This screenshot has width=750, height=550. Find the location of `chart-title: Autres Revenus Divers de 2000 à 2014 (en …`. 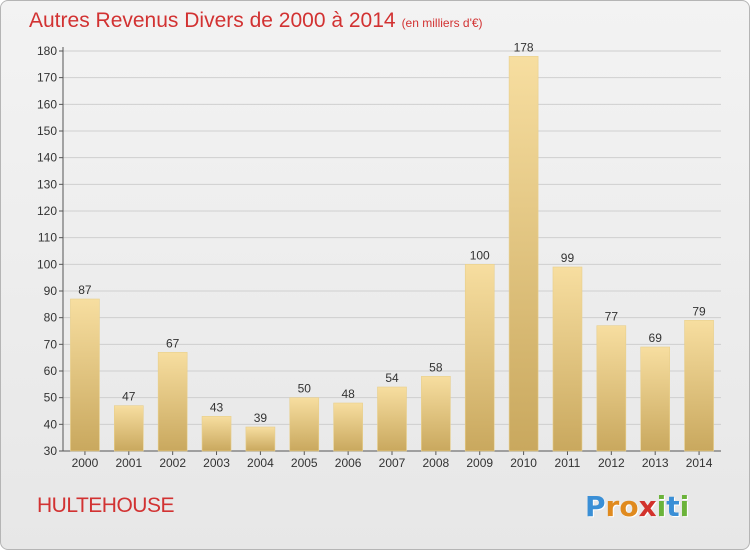

chart-title: Autres Revenus Divers de 2000 à 2014 (en … is located at coordinates (256, 21).